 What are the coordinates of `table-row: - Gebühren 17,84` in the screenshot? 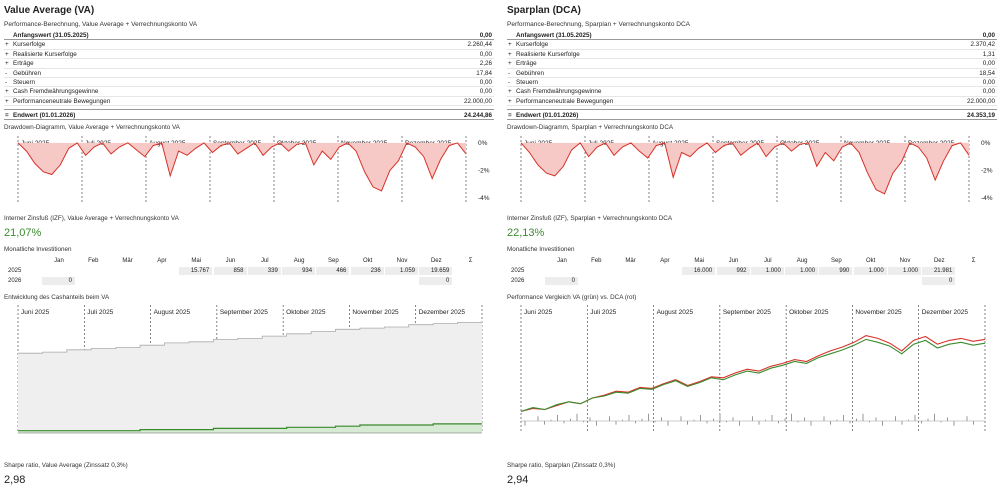 It's located at (249, 73).